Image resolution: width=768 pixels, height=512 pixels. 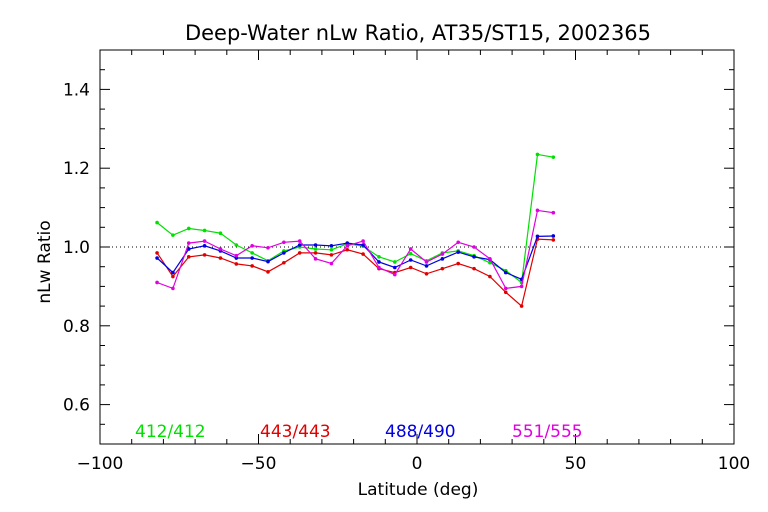 I want to click on legend: 412/412 443/443 488/490 551/555, so click(x=359, y=432).